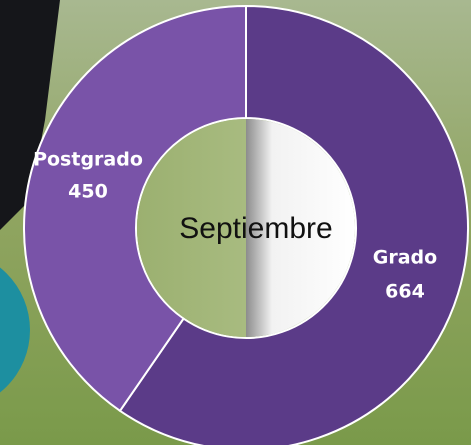 This screenshot has width=471, height=445. What do you see at coordinates (405, 292) in the screenshot?
I see `slice-value: 664` at bounding box center [405, 292].